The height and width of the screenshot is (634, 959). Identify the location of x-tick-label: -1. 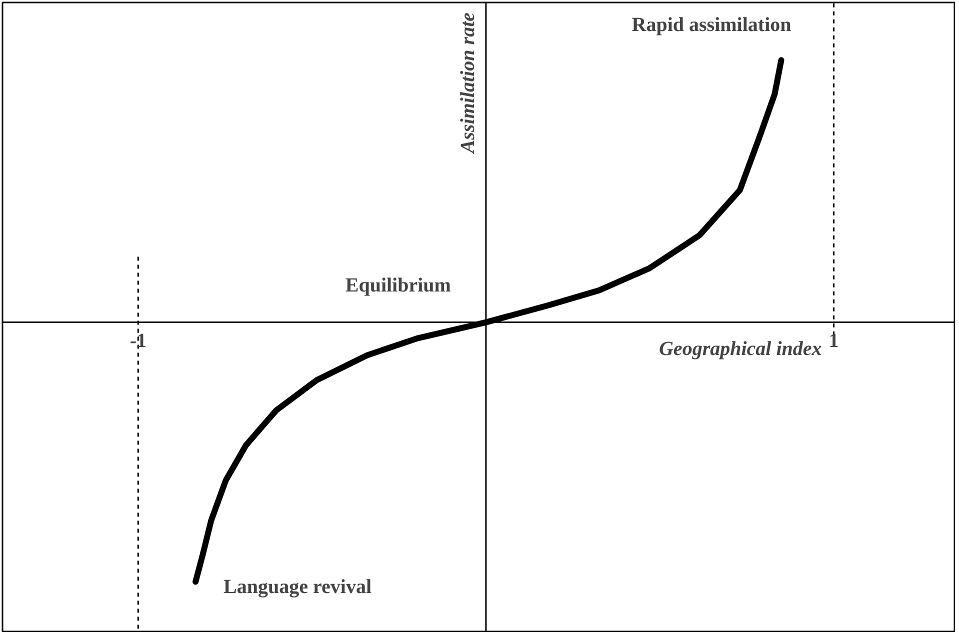
(138, 341).